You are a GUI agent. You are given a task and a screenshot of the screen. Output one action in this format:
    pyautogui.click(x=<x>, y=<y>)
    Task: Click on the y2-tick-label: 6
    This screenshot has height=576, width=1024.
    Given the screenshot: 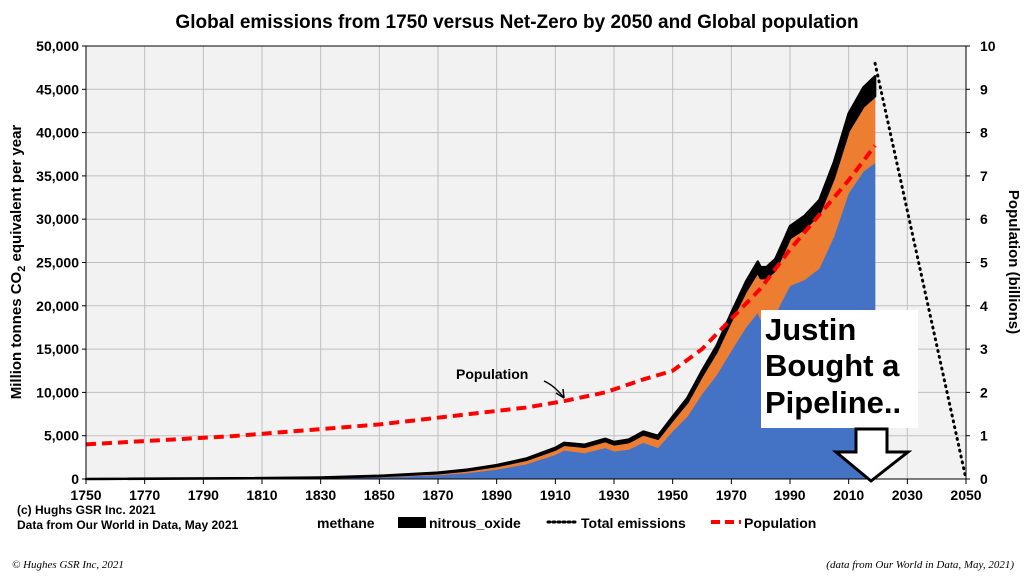 What is the action you would take?
    pyautogui.click(x=984, y=219)
    